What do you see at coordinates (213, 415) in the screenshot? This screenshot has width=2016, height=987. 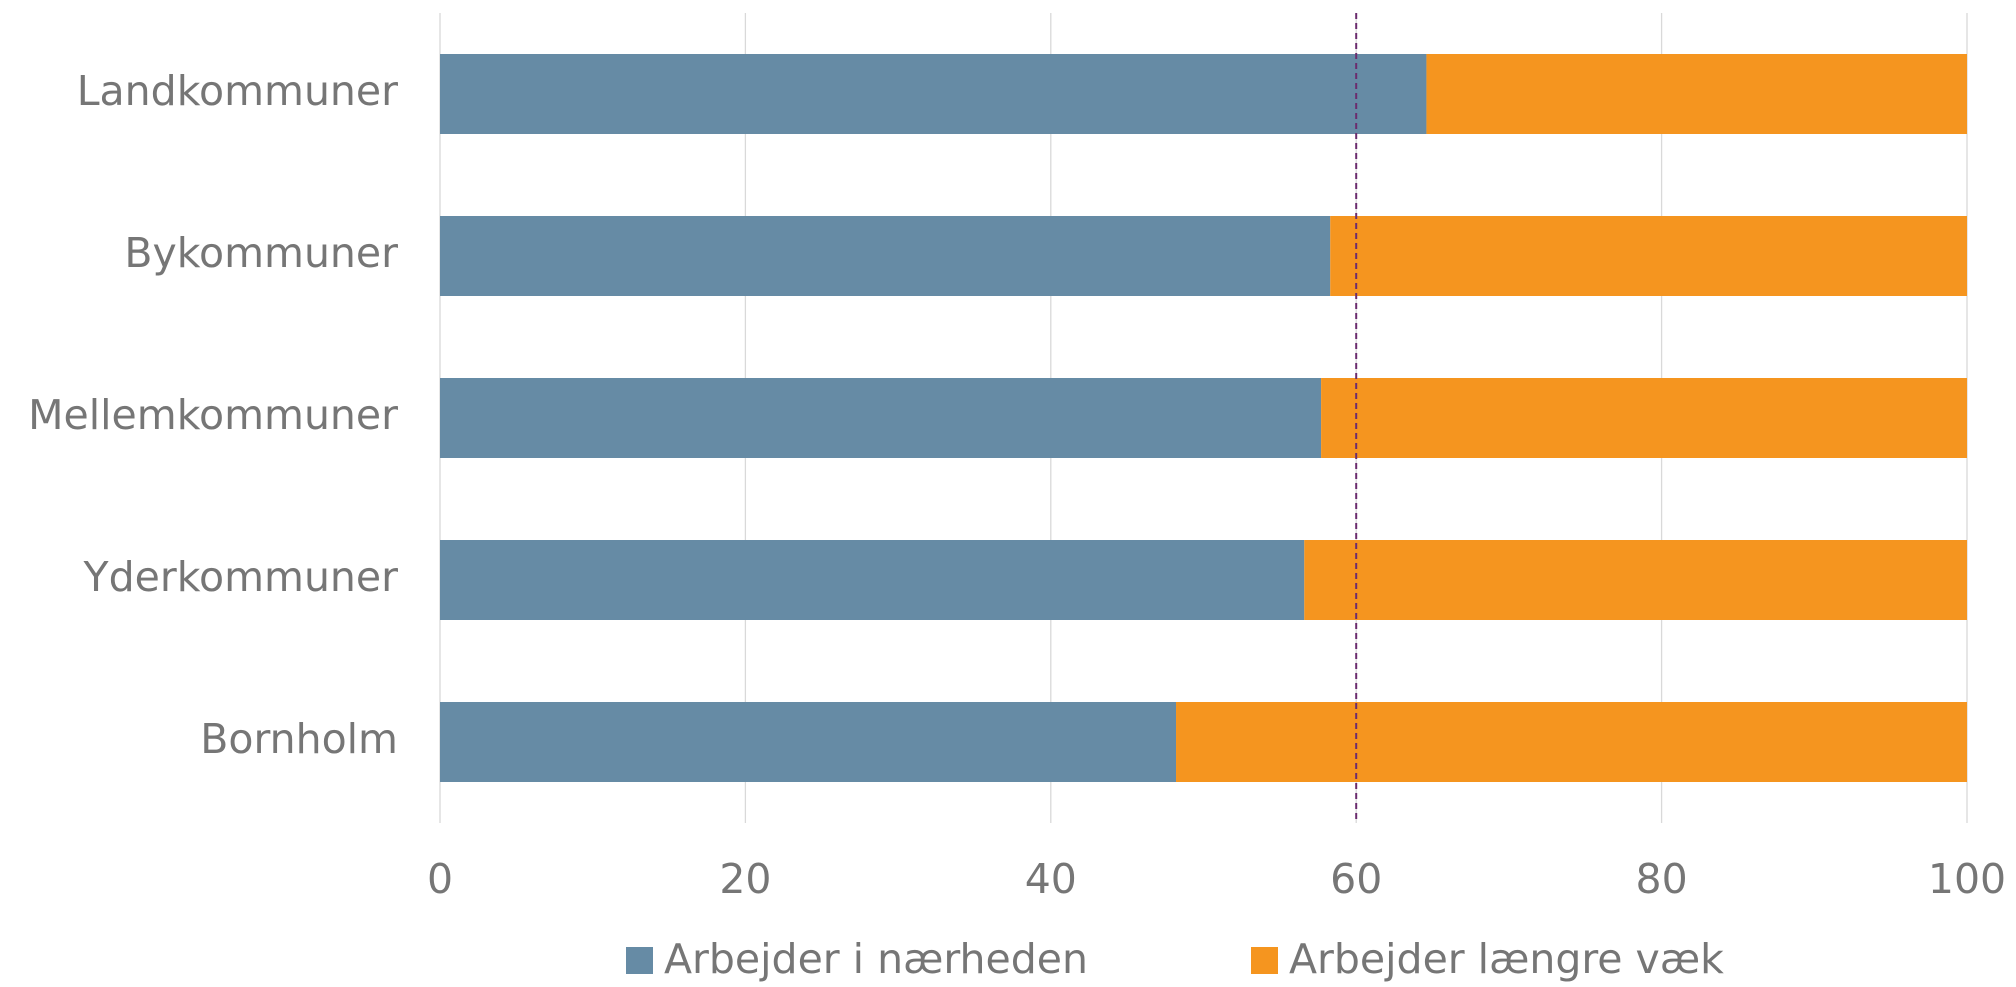 I see `y-tick-label: Mellemkommuner` at bounding box center [213, 415].